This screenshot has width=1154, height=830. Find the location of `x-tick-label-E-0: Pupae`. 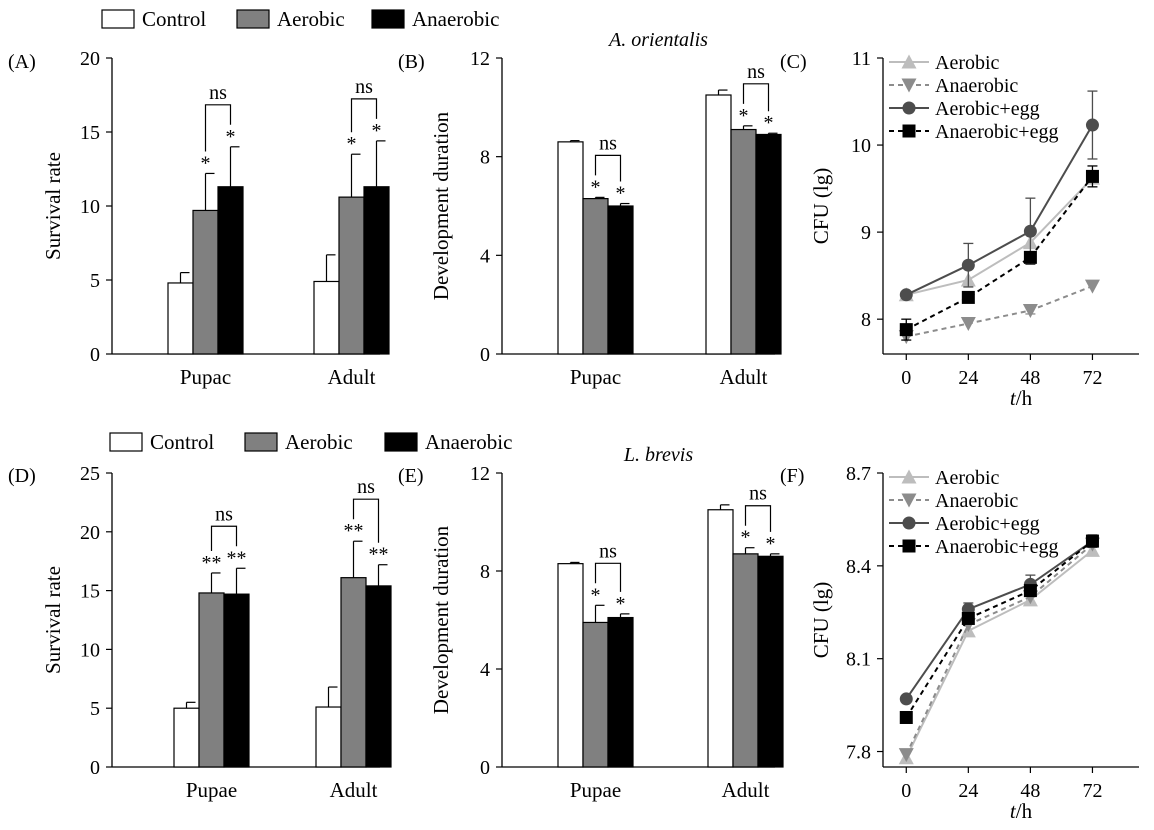

x-tick-label-E-0: Pupae is located at coordinates (595, 790).